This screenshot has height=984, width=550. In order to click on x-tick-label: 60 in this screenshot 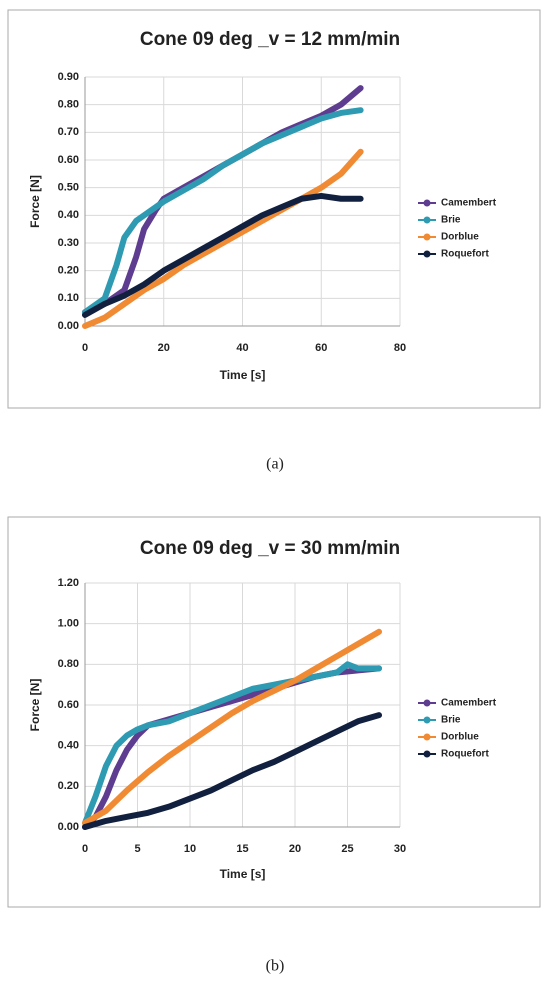, I will do `click(321, 348)`.